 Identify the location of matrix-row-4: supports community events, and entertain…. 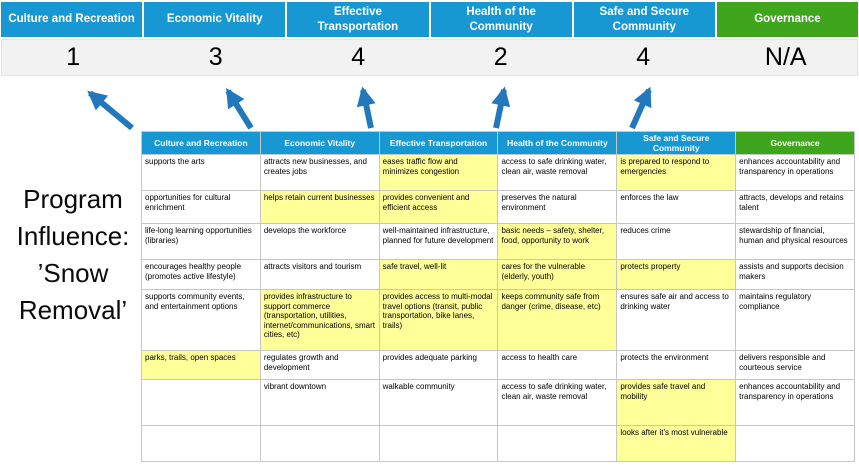
(498, 320).